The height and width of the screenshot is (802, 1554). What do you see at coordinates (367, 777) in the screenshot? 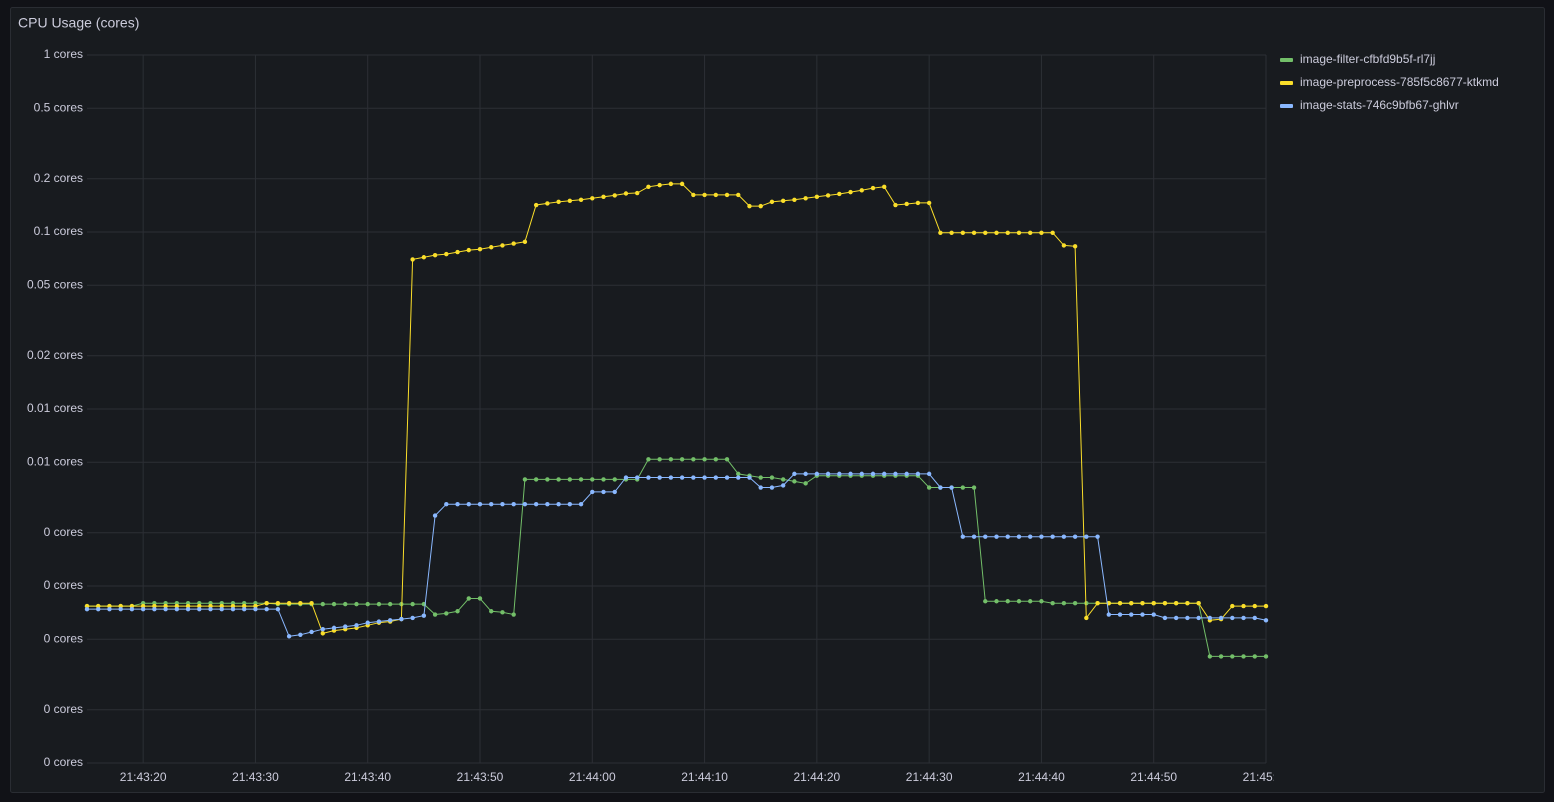
I see `x-tick-label: 21:43:40` at bounding box center [367, 777].